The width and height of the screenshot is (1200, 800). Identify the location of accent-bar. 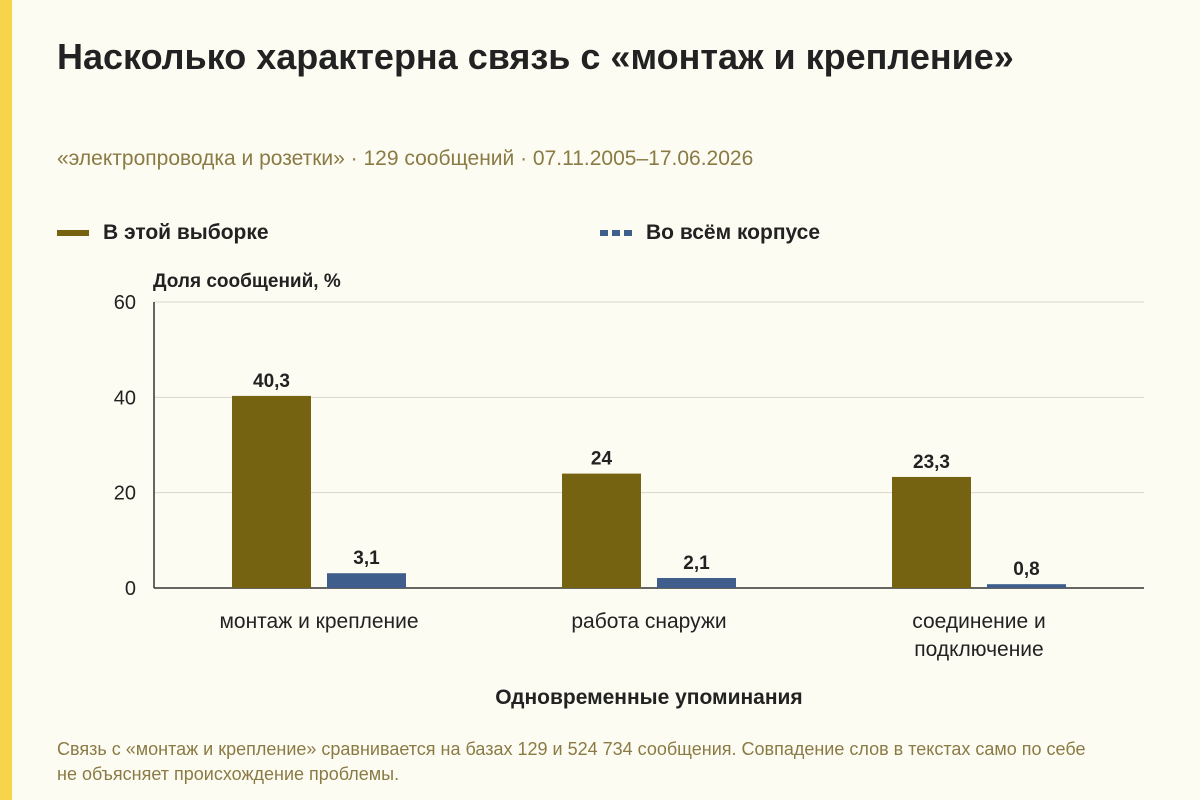
(6, 400).